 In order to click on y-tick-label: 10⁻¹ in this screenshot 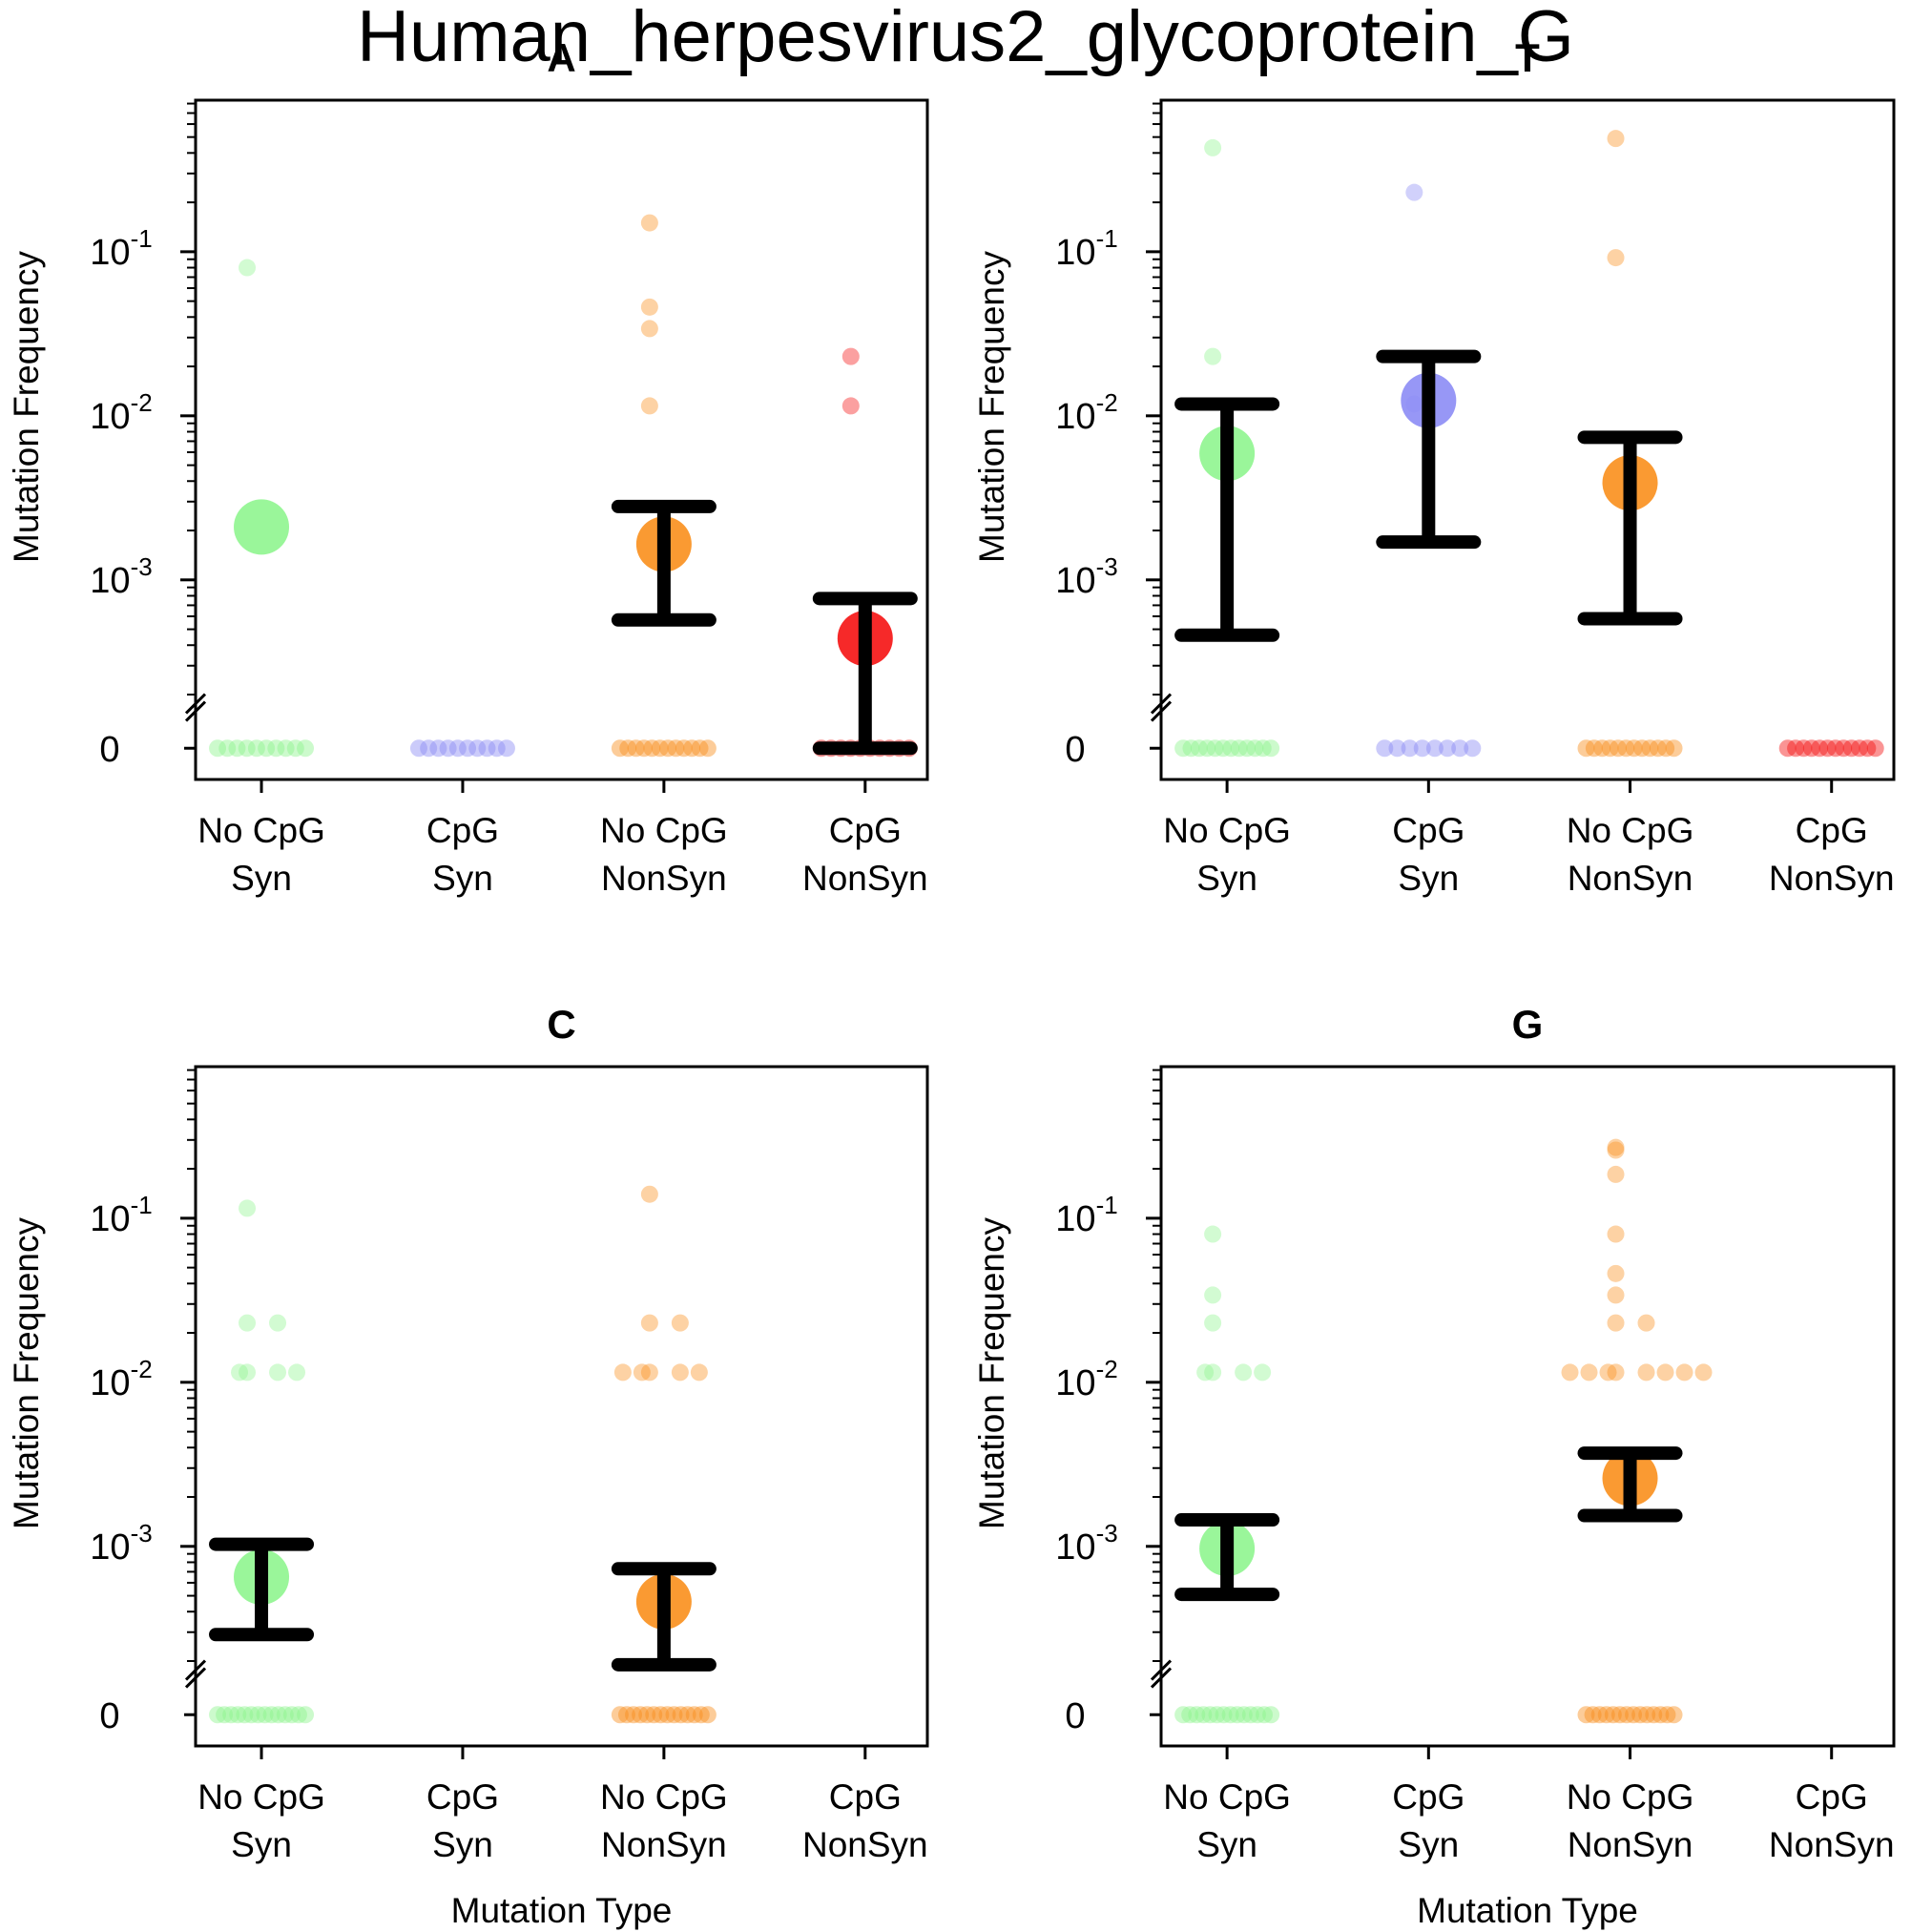, I will do `click(121, 1215)`.